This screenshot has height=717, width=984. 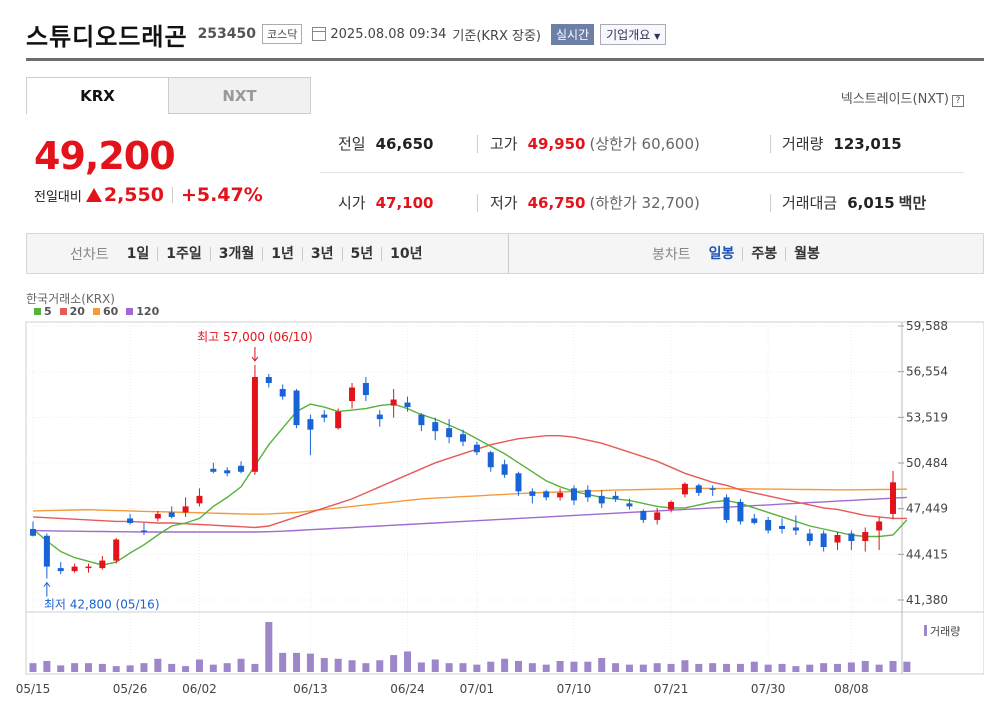 What do you see at coordinates (282, 253) in the screenshot?
I see `period-1y: 1년` at bounding box center [282, 253].